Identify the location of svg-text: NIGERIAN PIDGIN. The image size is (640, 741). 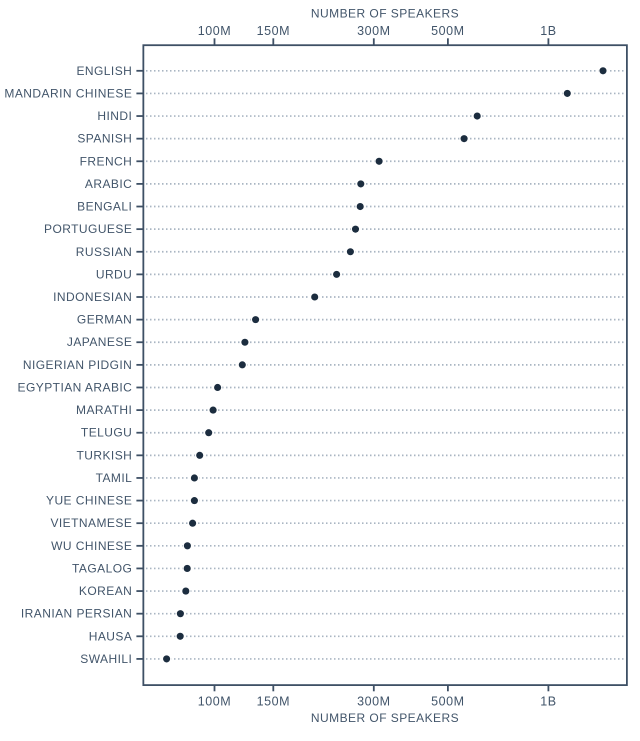
(77, 365).